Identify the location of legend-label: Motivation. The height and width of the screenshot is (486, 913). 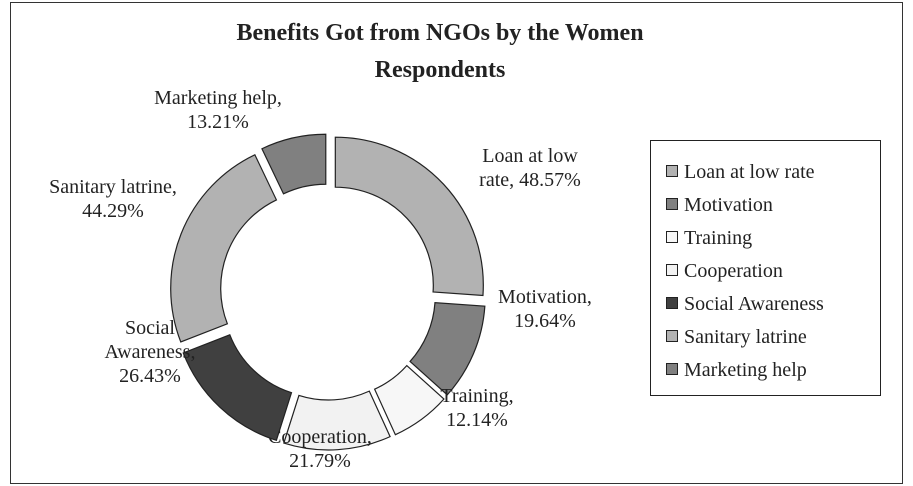
(728, 205).